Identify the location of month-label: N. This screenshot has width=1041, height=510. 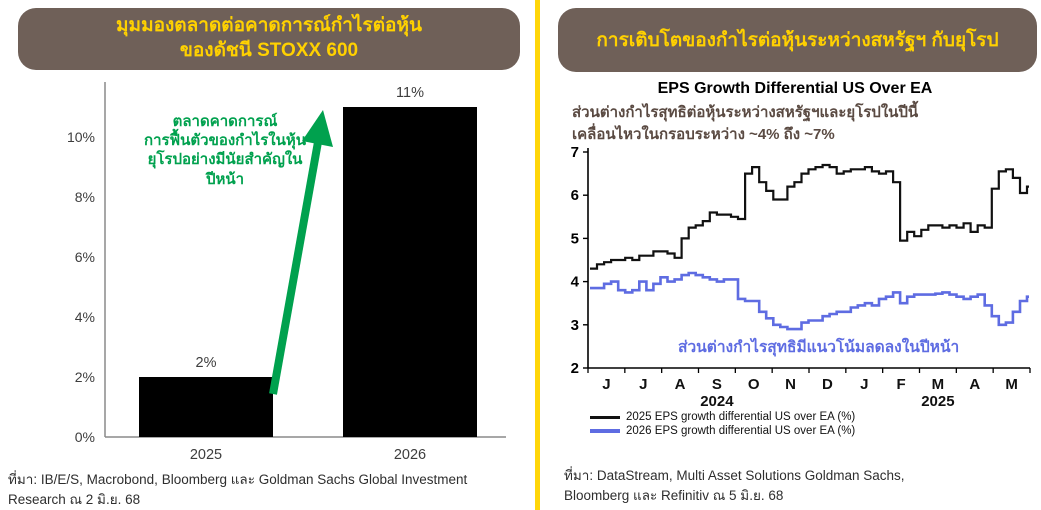
(790, 384).